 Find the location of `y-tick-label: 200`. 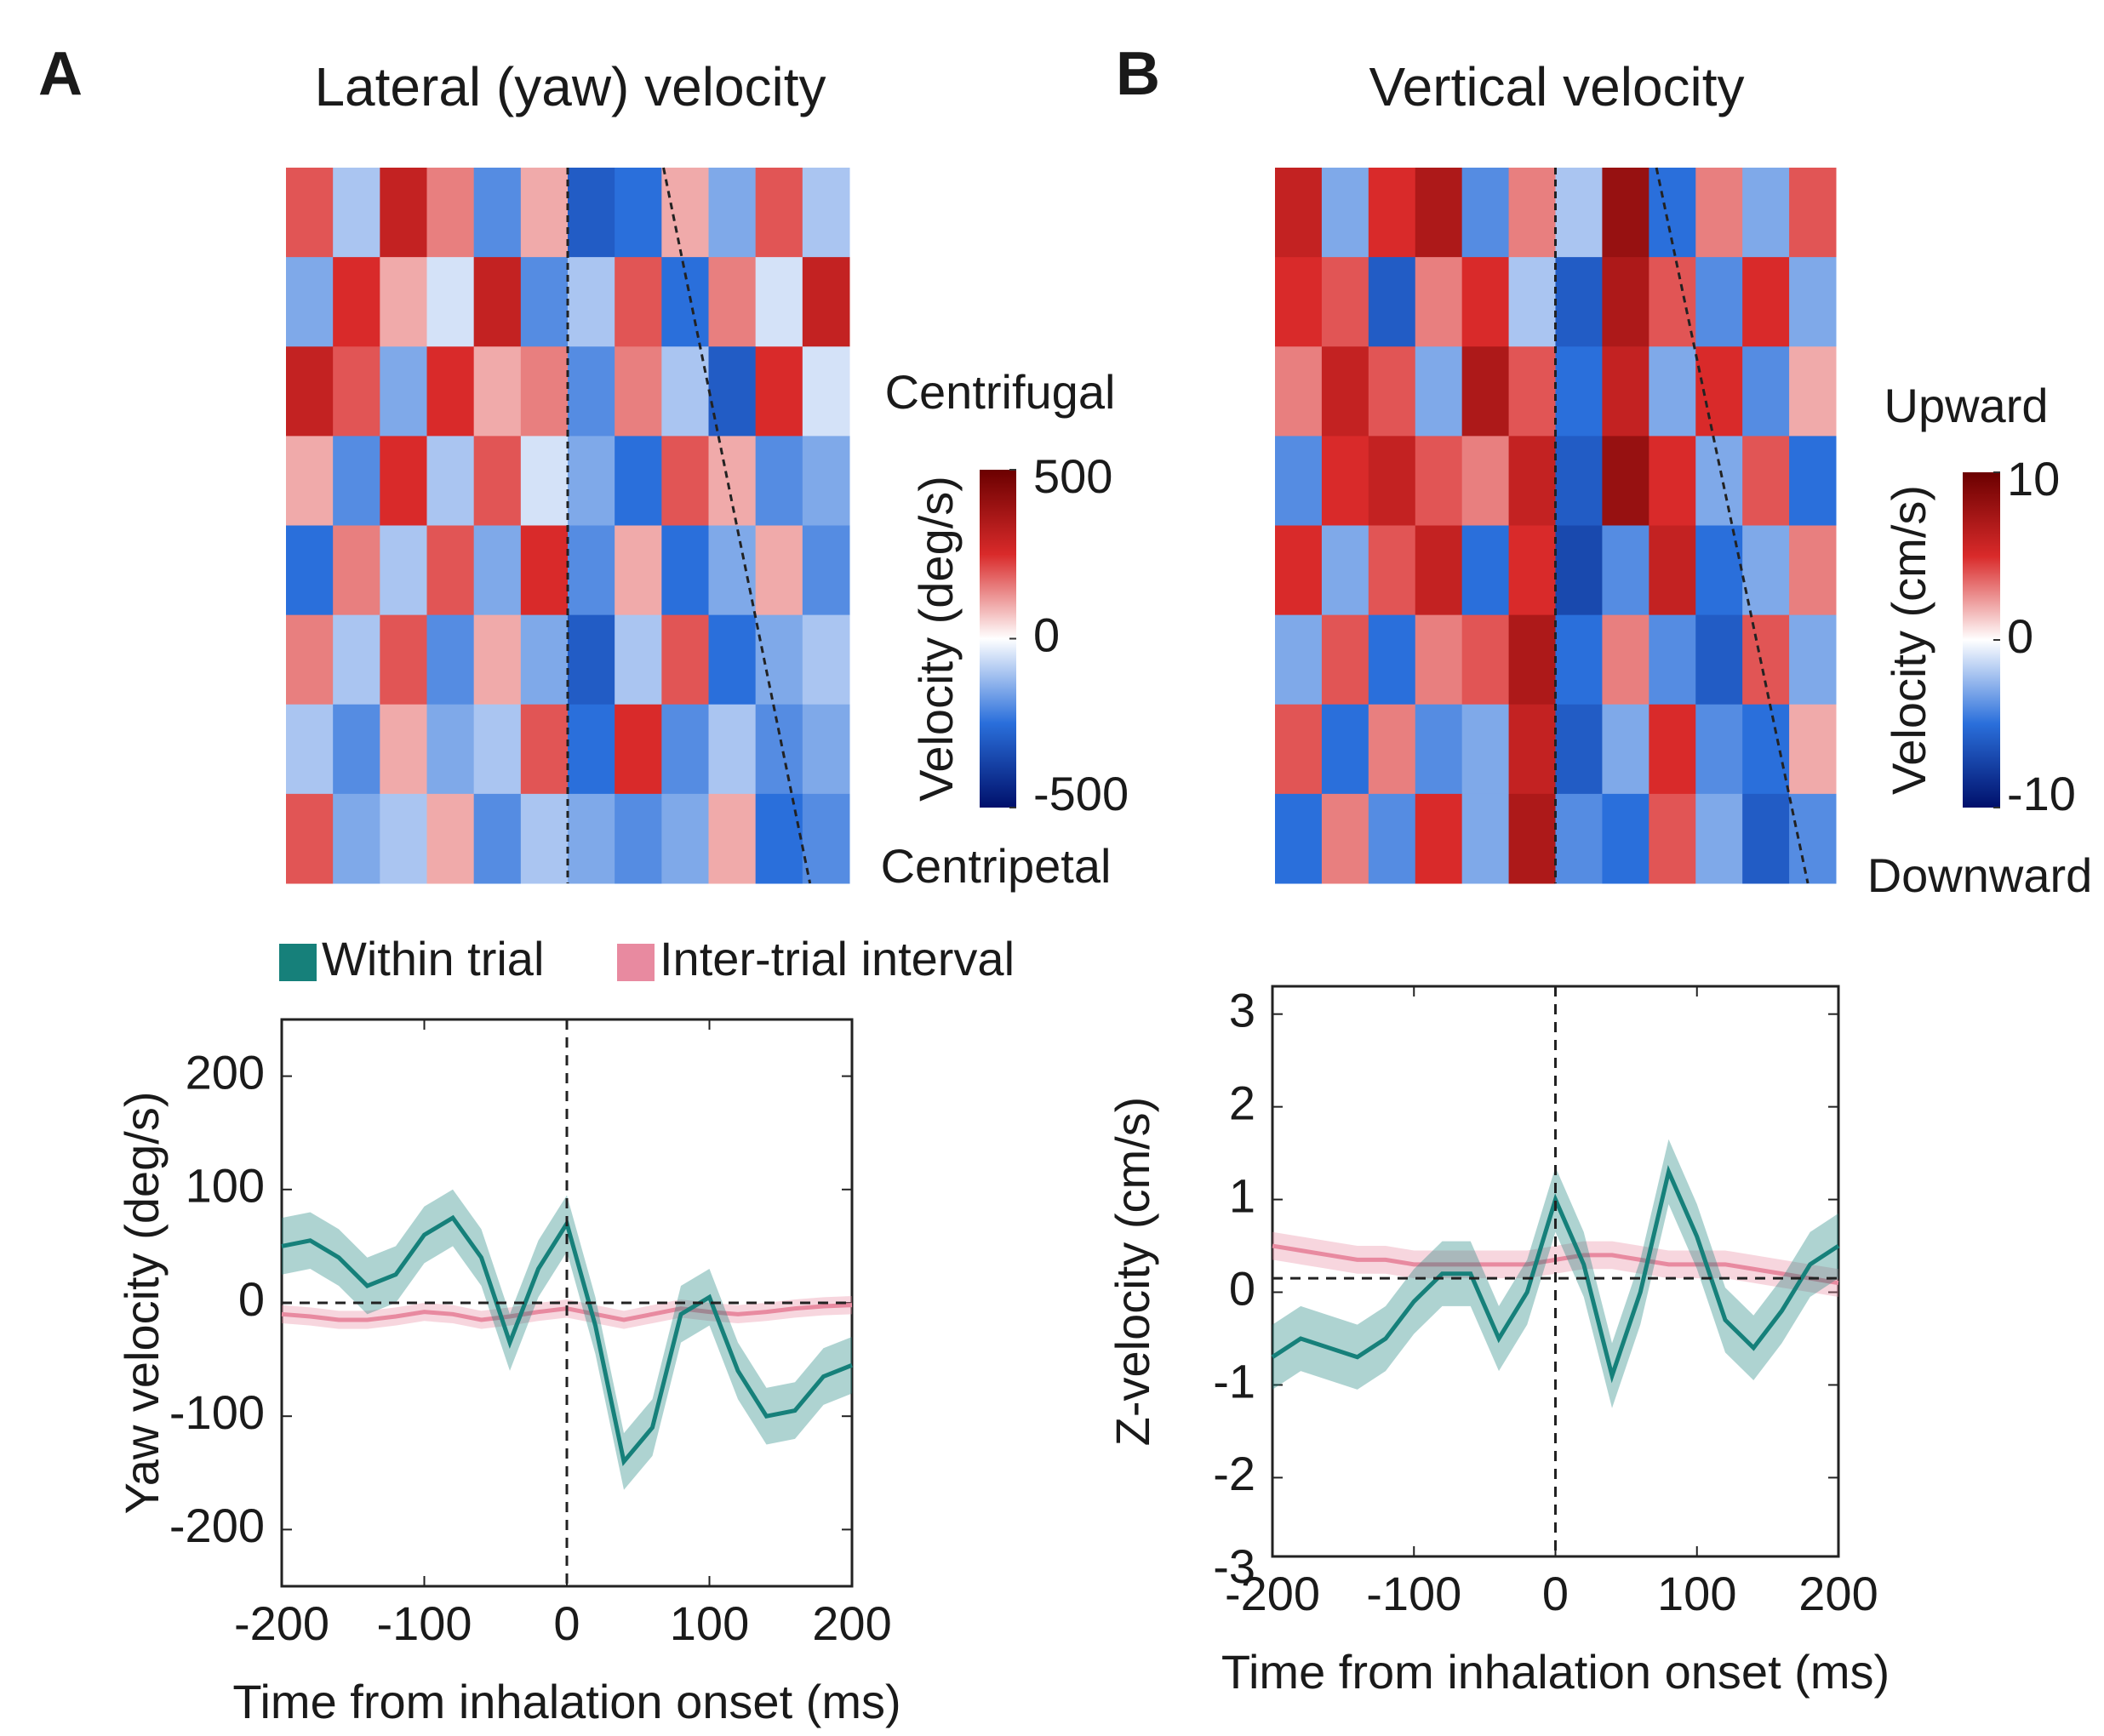

y-tick-label: 200 is located at coordinates (225, 1072).